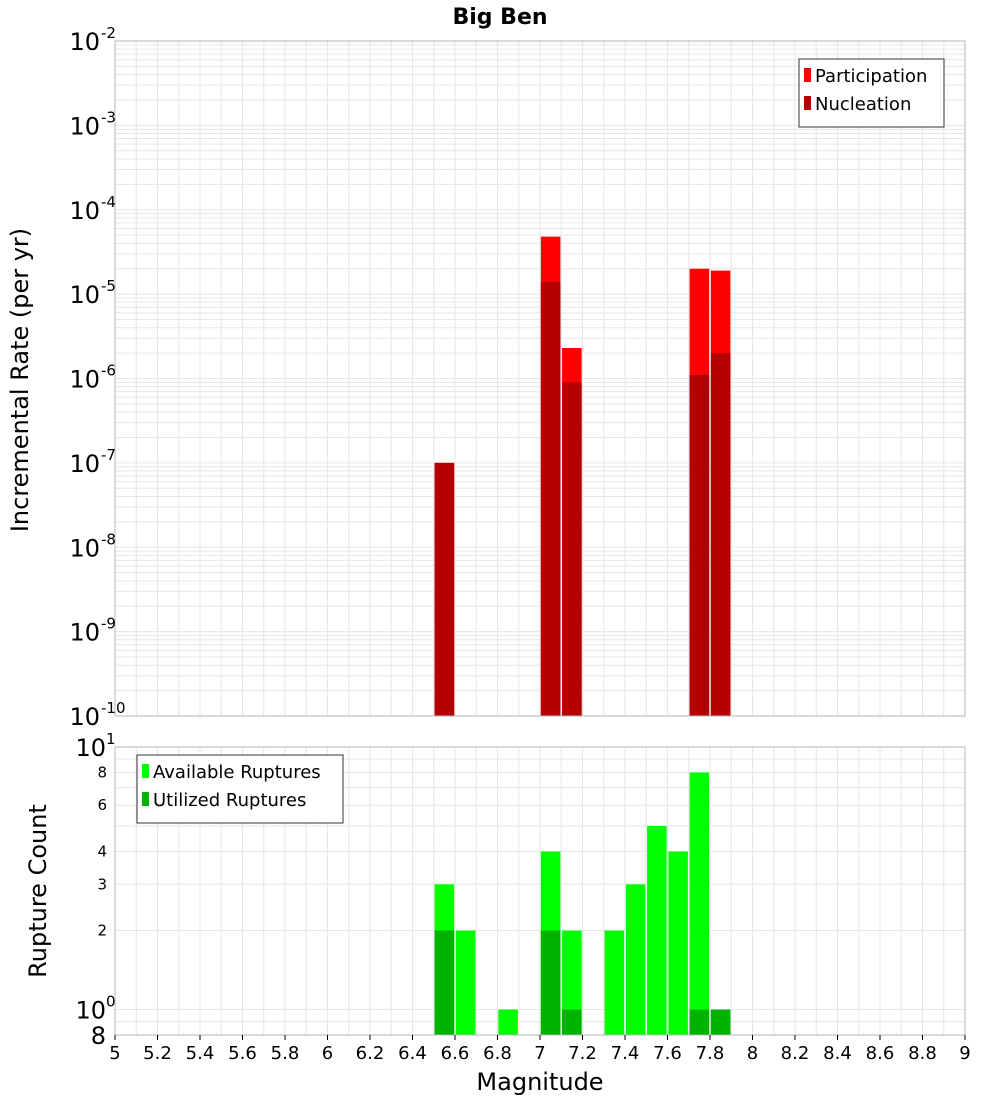  What do you see at coordinates (114, 1053) in the screenshot?
I see `x-tick-label: 5` at bounding box center [114, 1053].